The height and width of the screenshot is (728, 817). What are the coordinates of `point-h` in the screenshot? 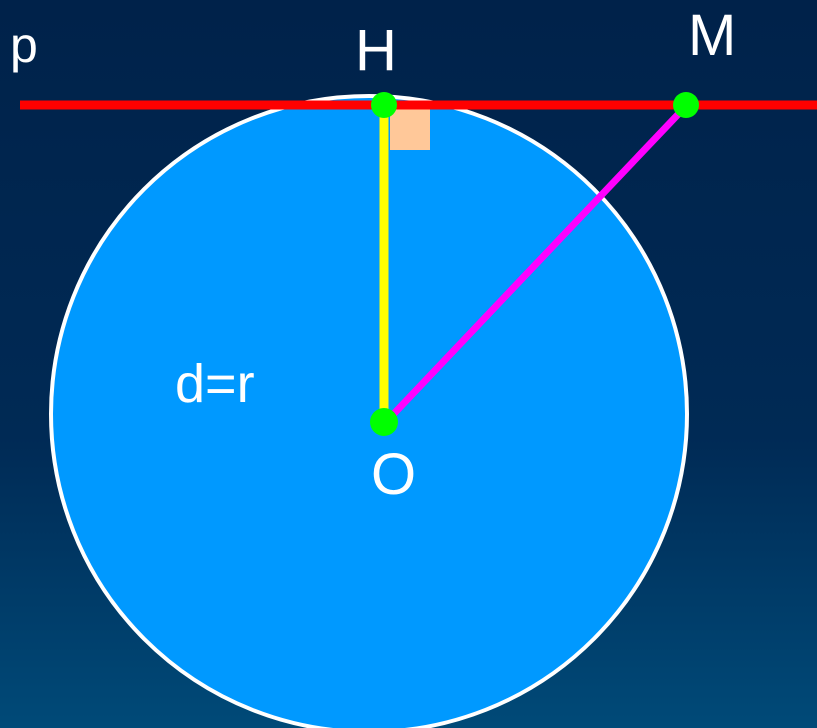 It's located at (384, 105).